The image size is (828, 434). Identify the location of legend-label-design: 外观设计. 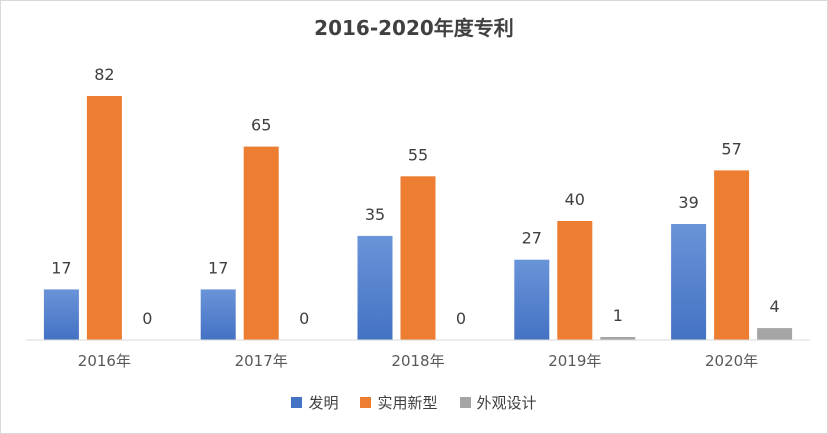
(506, 403).